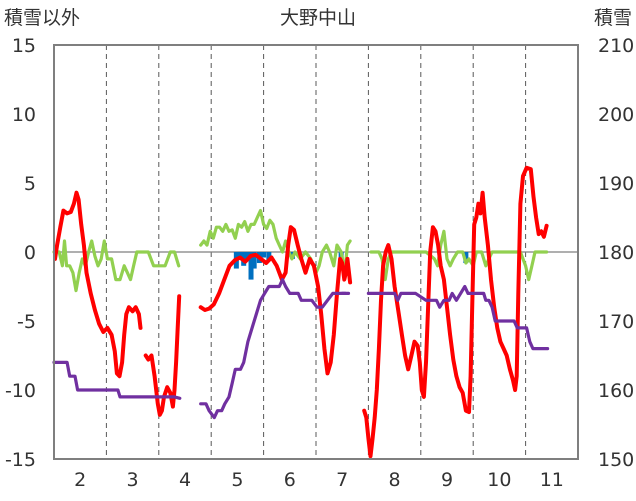  Describe the element at coordinates (30, 184) in the screenshot. I see `left-tick-label: 5` at that location.